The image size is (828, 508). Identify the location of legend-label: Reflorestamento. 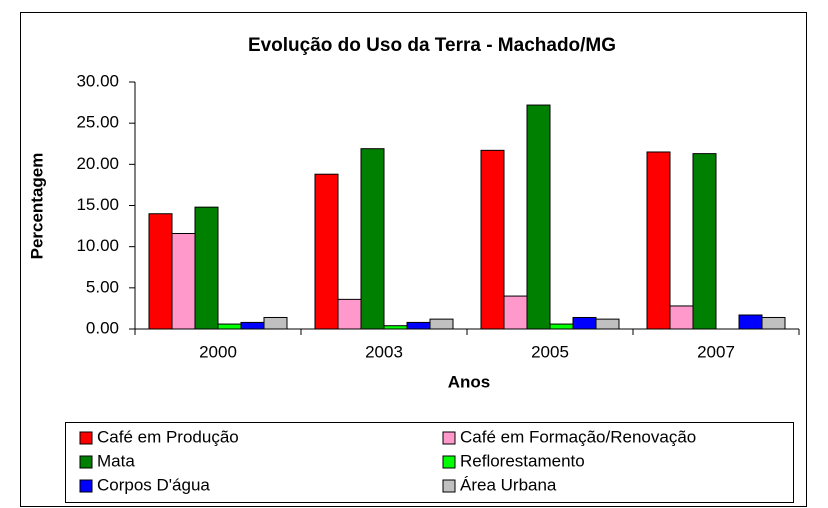
(522, 460).